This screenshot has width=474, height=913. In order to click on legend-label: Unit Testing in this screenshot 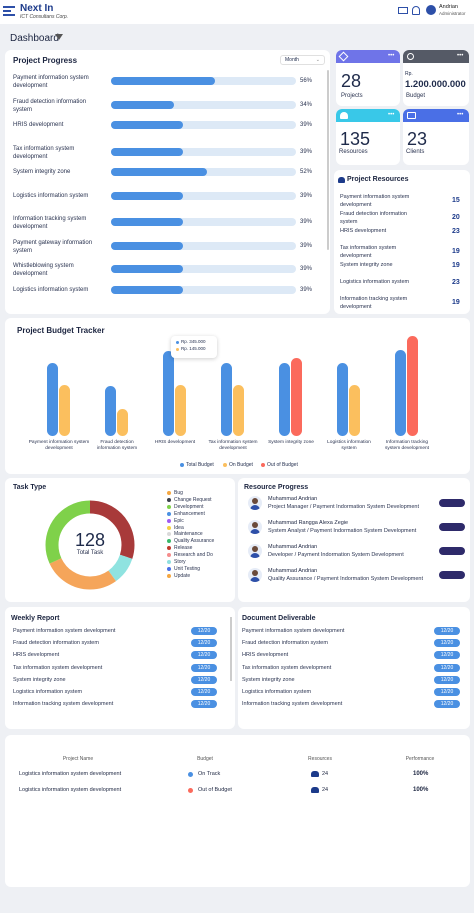, I will do `click(187, 568)`.